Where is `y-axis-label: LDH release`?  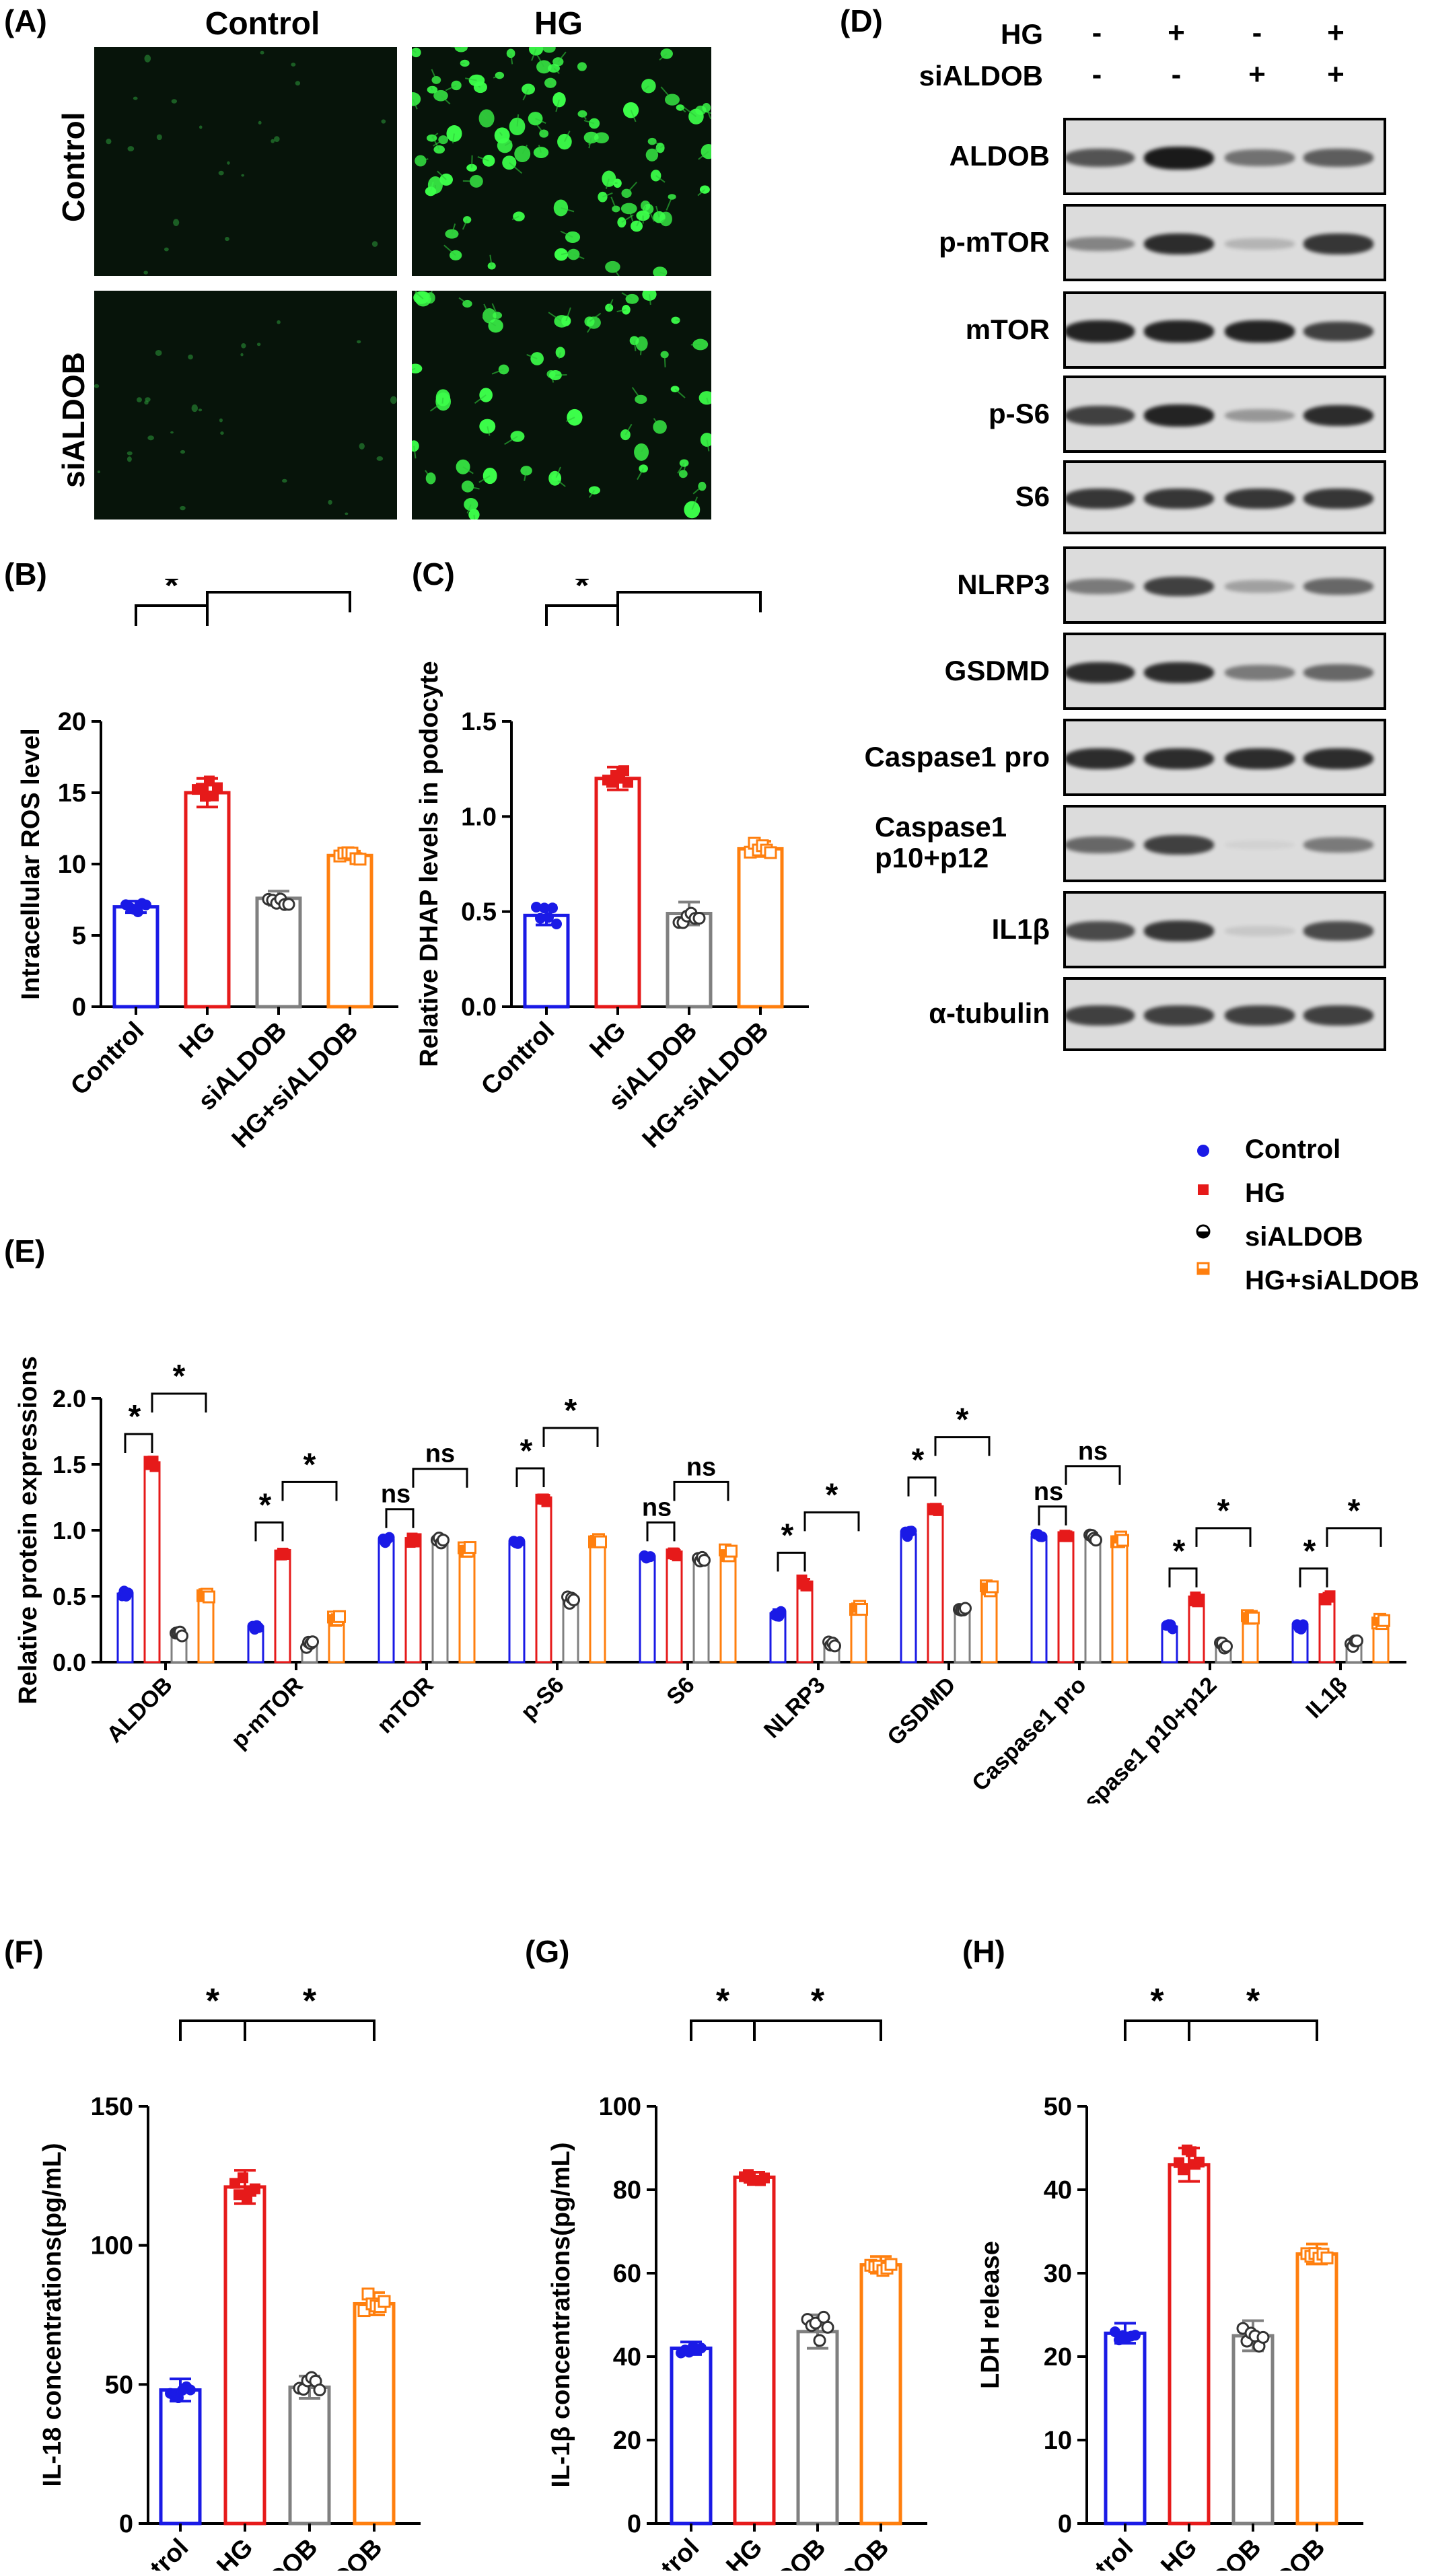
y-axis-label: LDH release is located at coordinates (991, 2315).